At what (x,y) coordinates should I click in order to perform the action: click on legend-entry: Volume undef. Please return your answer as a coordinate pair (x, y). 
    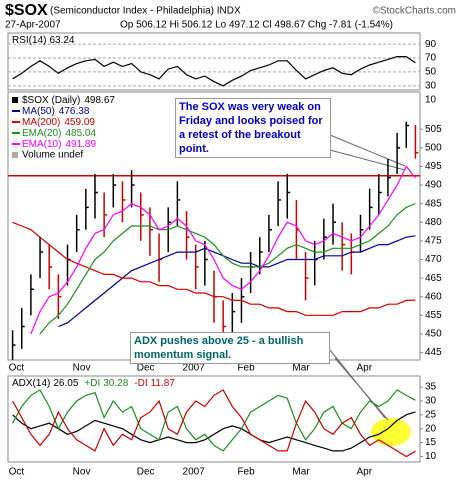
    Looking at the image, I should click on (52, 155).